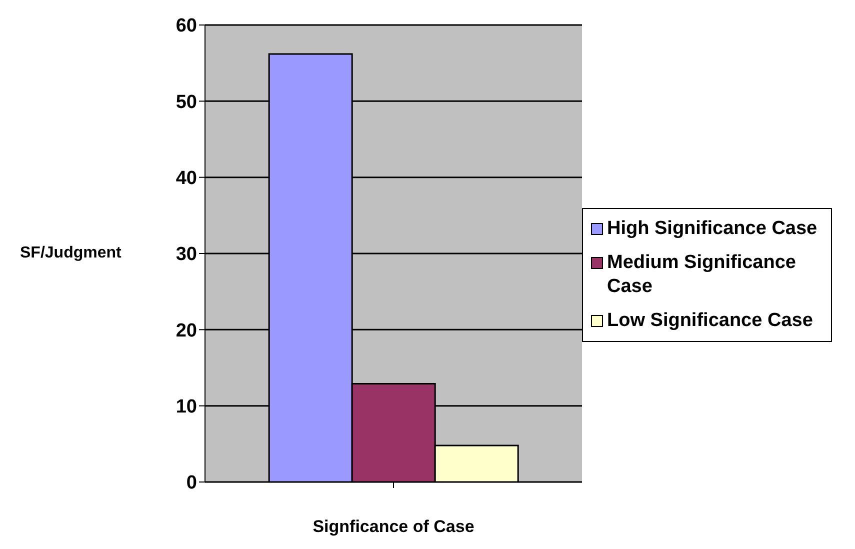 The width and height of the screenshot is (855, 549). Describe the element at coordinates (186, 255) in the screenshot. I see `y-tick-label: 30` at that location.